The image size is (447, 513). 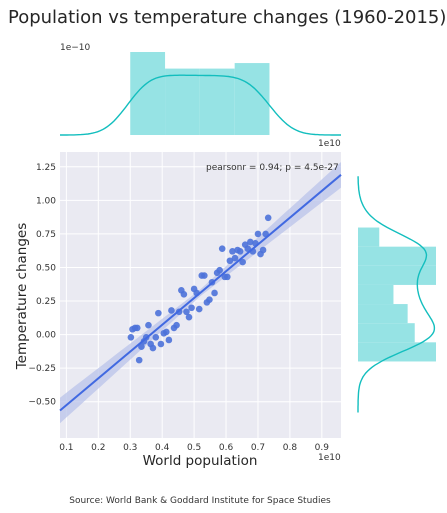 I want to click on y-tick-label: 1.00, so click(x=46, y=201).